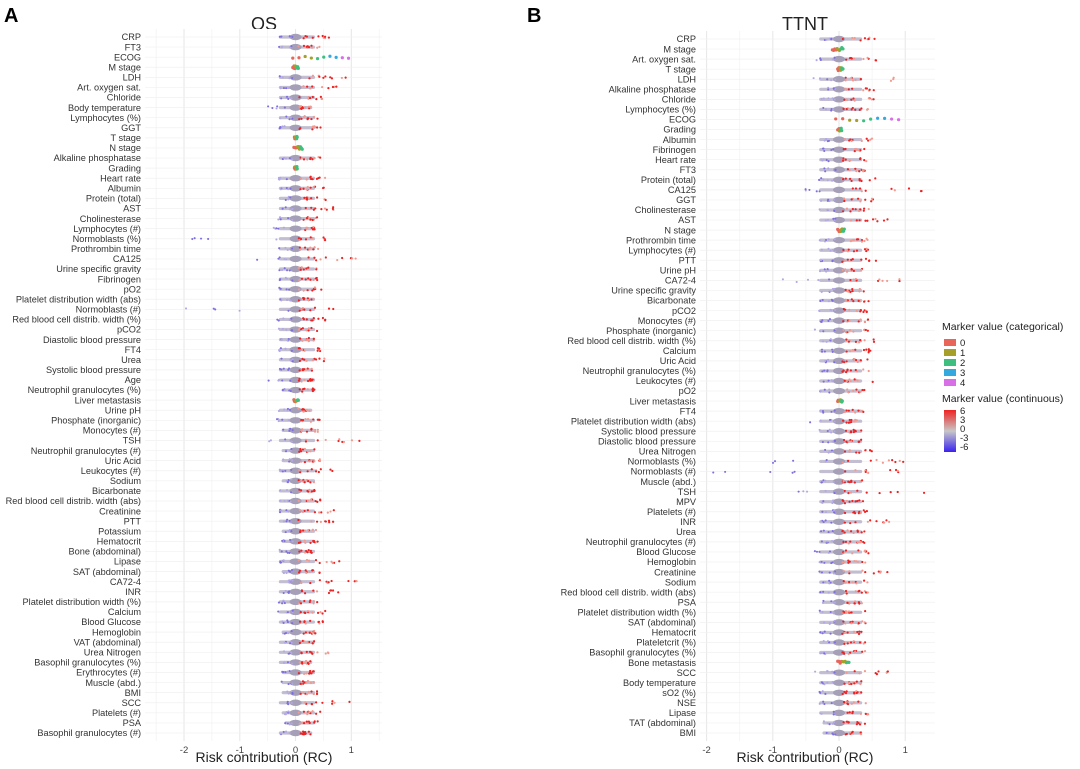 The image size is (1080, 769). What do you see at coordinates (633, 421) in the screenshot?
I see `y-tick-label: Platelet distribution width (abs)` at bounding box center [633, 421].